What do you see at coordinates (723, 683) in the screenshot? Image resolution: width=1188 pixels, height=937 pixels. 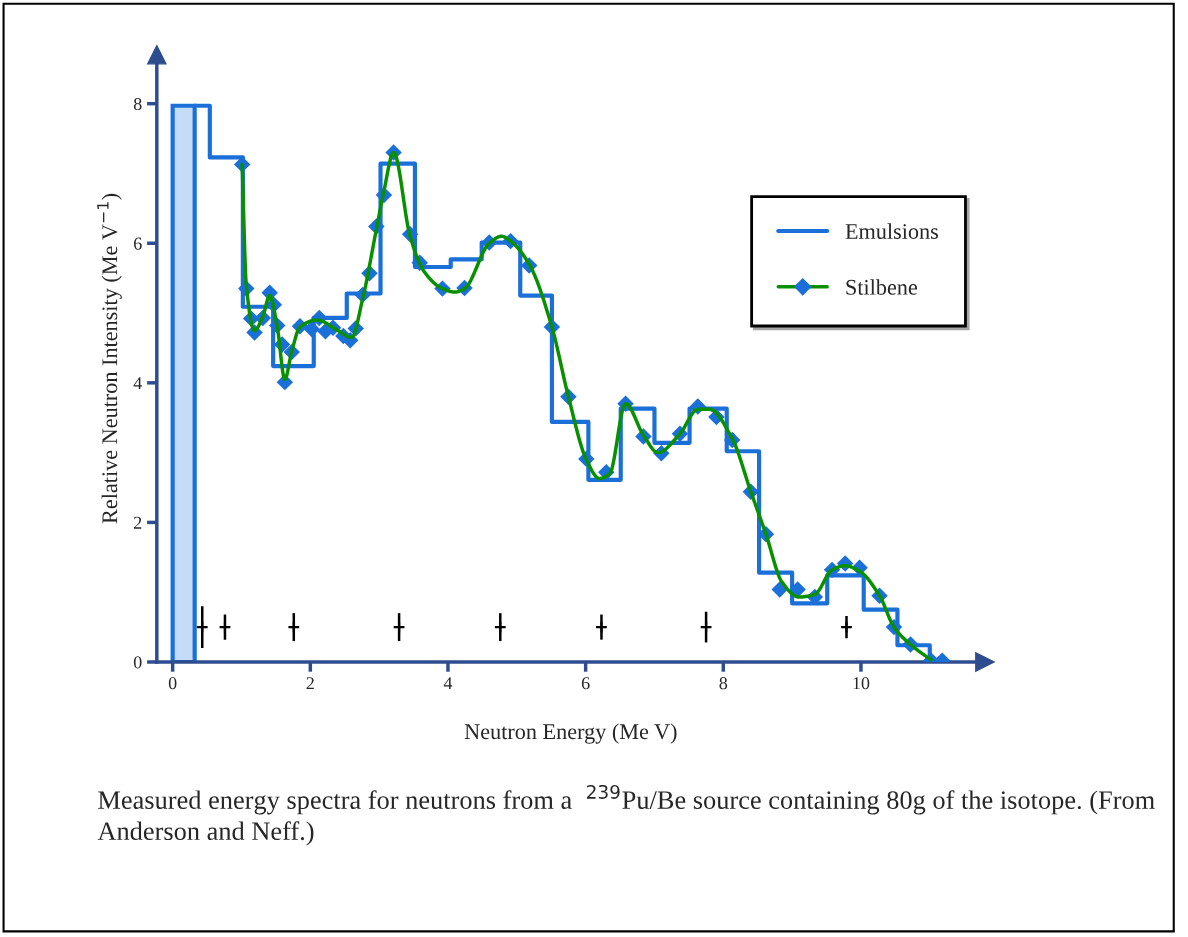 I see `x-tick-label: 8` at bounding box center [723, 683].